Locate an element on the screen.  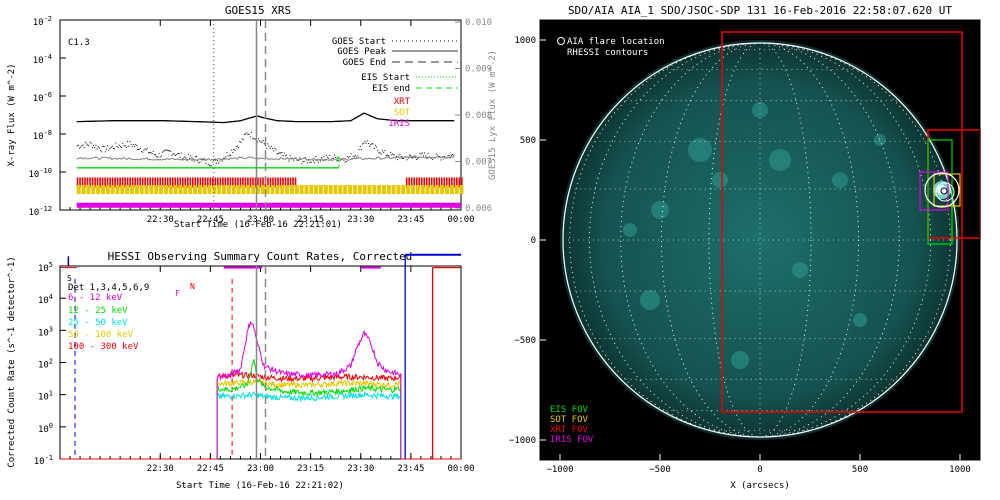
hessi-y-tick-label: 102 is located at coordinates (45, 364).